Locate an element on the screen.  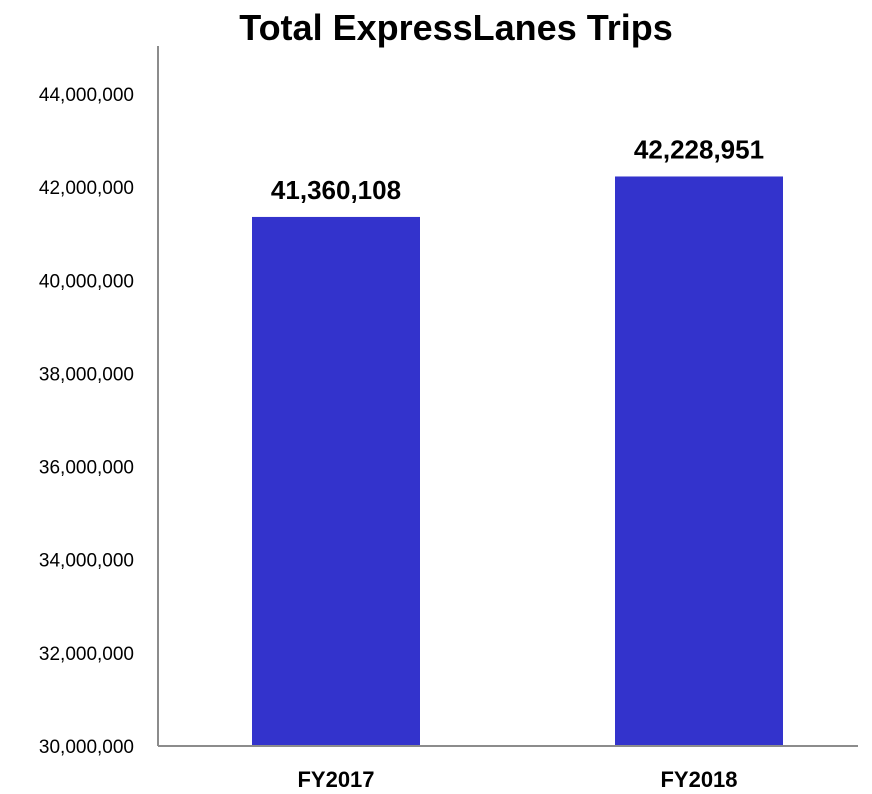
y-tick-label: 40,000,000 is located at coordinates (86, 281).